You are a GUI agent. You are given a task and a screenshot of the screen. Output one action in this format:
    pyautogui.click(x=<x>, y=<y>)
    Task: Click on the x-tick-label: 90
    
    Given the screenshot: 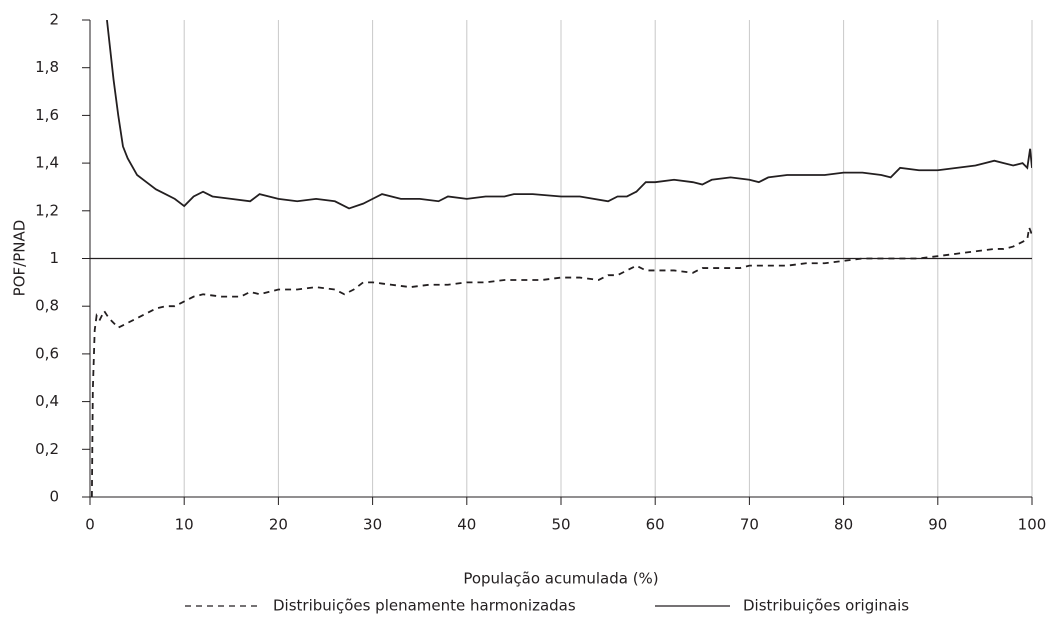 What is the action you would take?
    pyautogui.click(x=937, y=525)
    